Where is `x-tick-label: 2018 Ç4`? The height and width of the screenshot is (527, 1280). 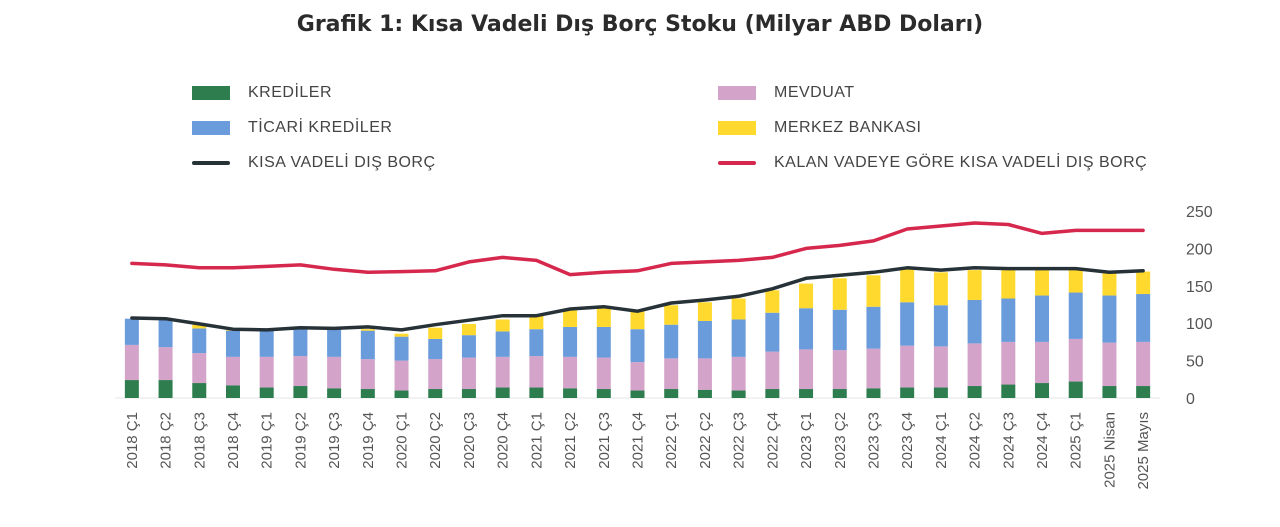 x-tick-label: 2018 Ç4 is located at coordinates (233, 440).